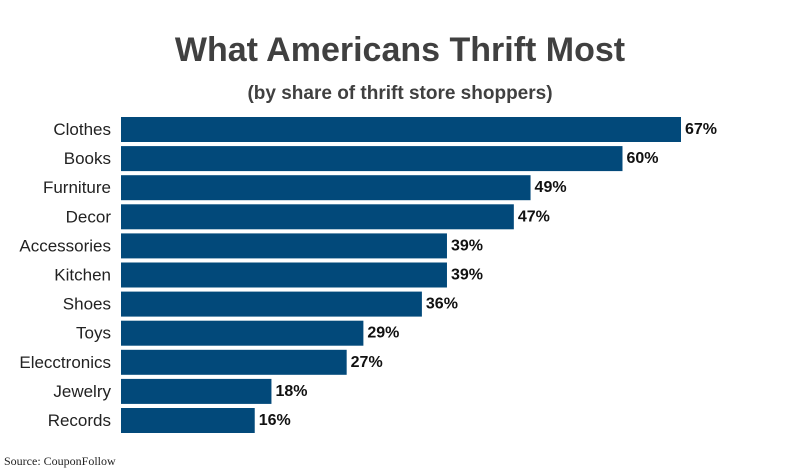 The width and height of the screenshot is (800, 475). I want to click on value-label: 47%, so click(534, 216).